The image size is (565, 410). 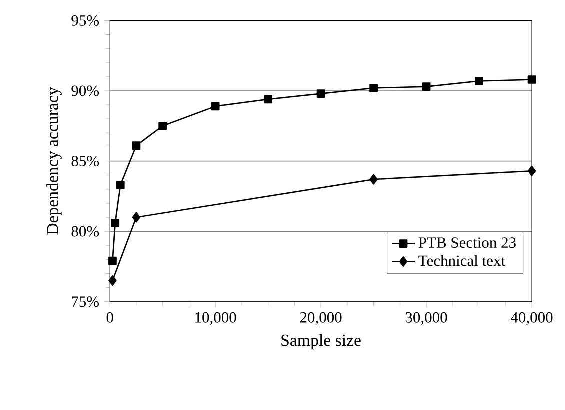 I want to click on y-axis-title: Dependency accuracy, so click(x=54, y=161).